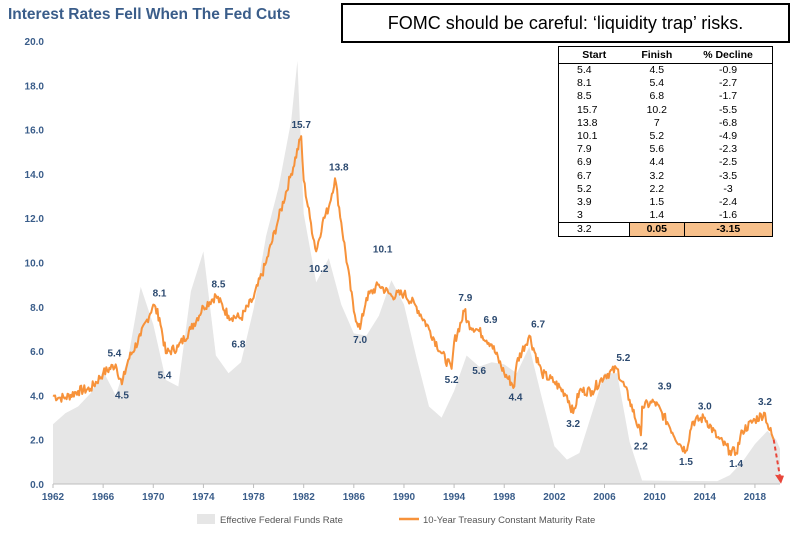  What do you see at coordinates (666, 162) in the screenshot?
I see `table-row: 6.9 4.4 -2.5` at bounding box center [666, 162].